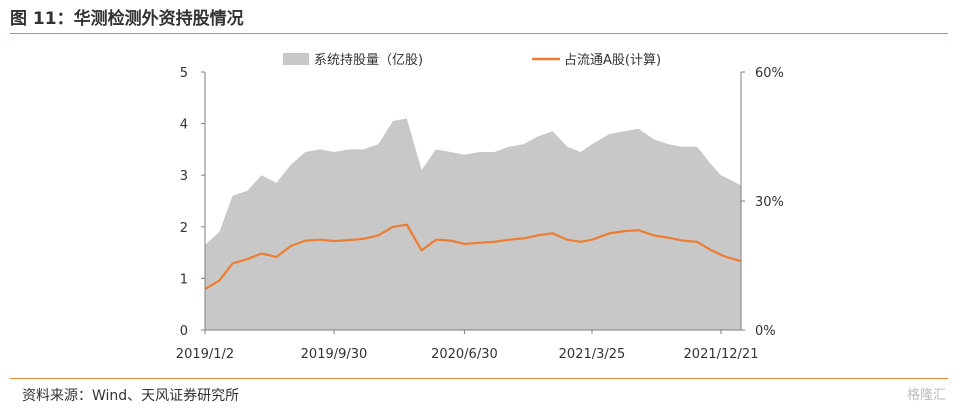  What do you see at coordinates (479, 378) in the screenshot?
I see `footer-divider` at bounding box center [479, 378].